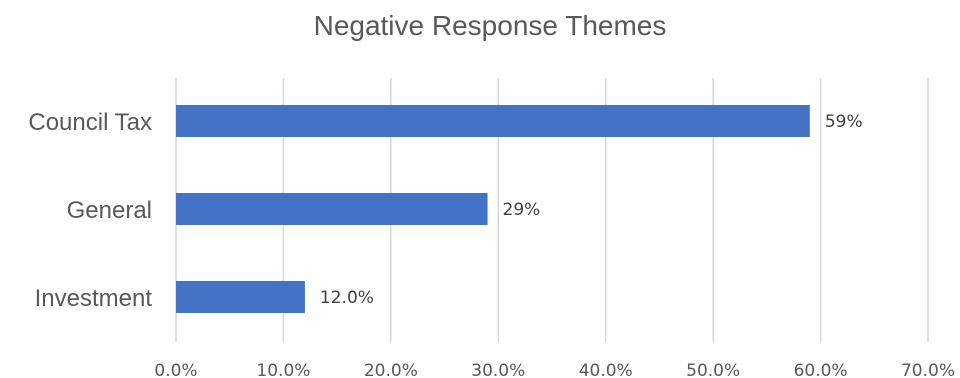  What do you see at coordinates (606, 369) in the screenshot?
I see `x-tick-label: 40.0%` at bounding box center [606, 369].